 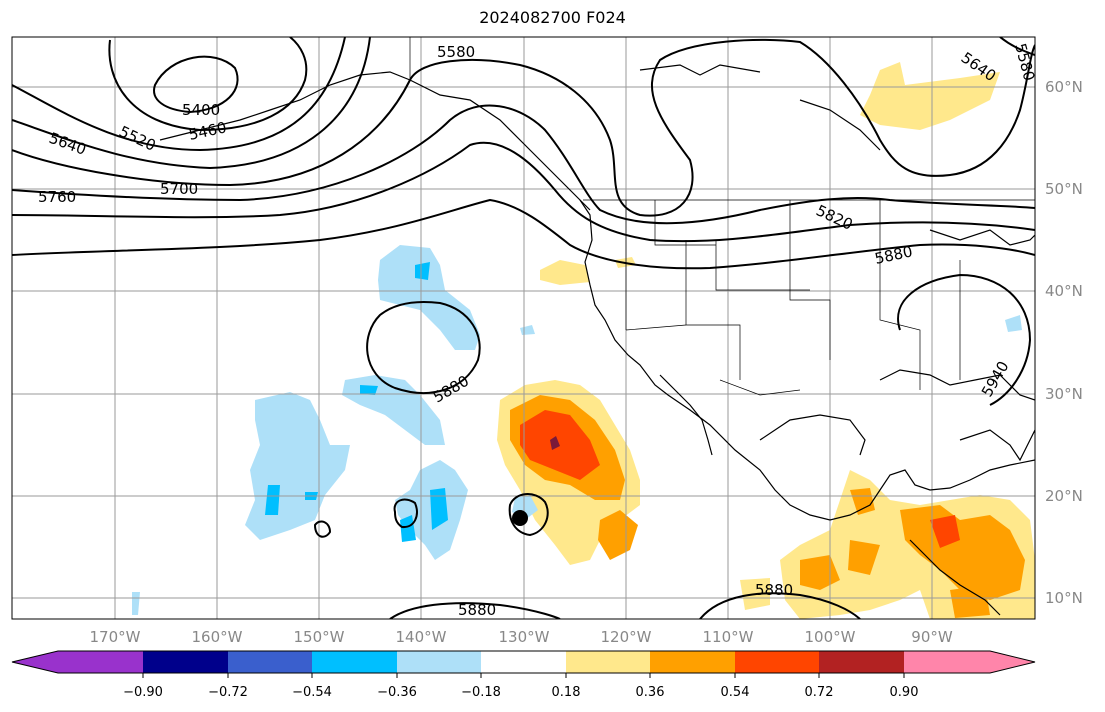 What do you see at coordinates (115, 637) in the screenshot?
I see `lon-label: 170°W` at bounding box center [115, 637].